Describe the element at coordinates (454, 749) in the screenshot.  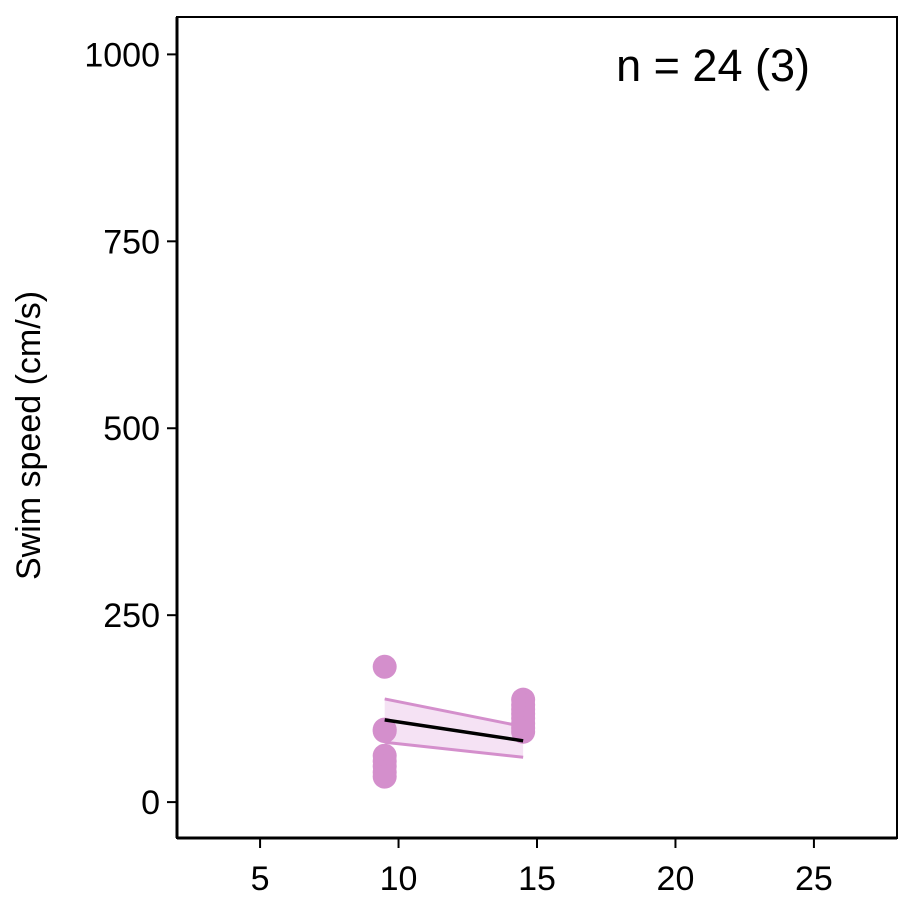
I see `ci-lower-edge` at that location.